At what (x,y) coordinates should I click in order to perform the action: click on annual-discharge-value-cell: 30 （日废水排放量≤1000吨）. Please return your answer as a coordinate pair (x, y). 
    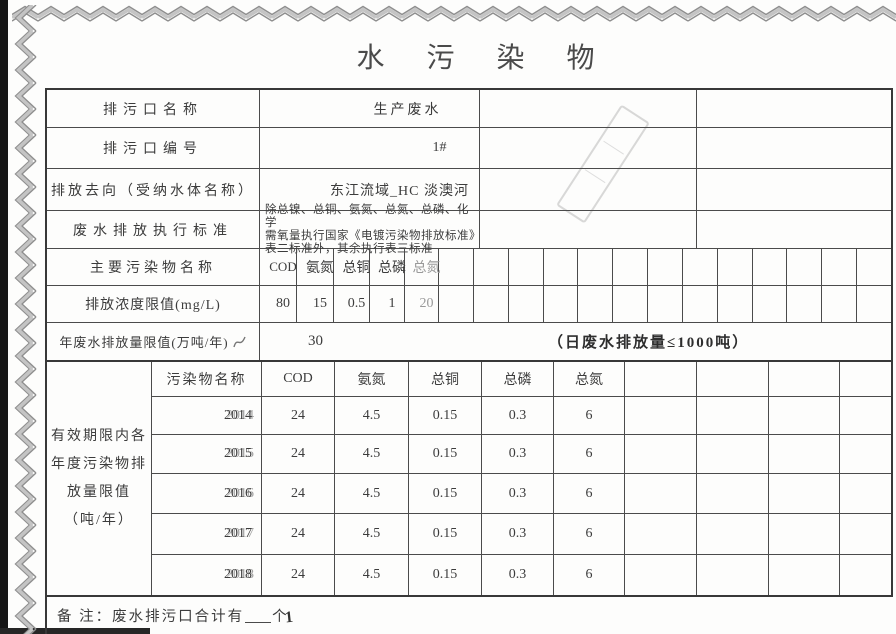
    Looking at the image, I should click on (575, 341).